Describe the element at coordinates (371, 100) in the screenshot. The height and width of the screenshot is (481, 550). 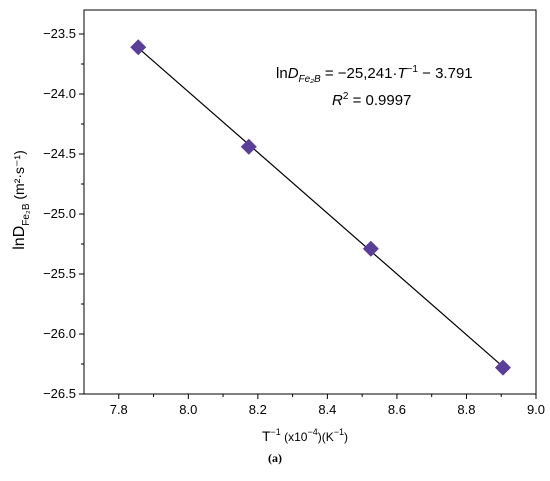
I see `r-squared: R2 = 0.9997` at that location.